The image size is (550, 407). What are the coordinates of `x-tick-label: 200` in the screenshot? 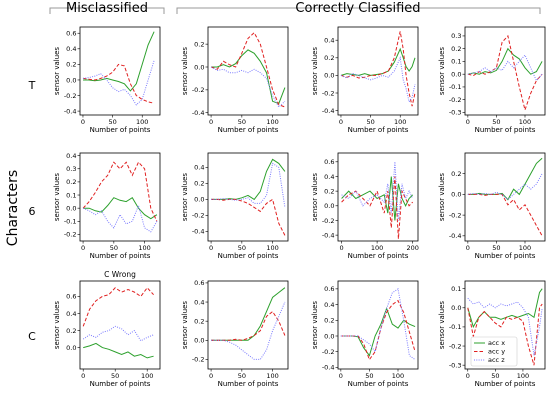 It's located at (412, 248).